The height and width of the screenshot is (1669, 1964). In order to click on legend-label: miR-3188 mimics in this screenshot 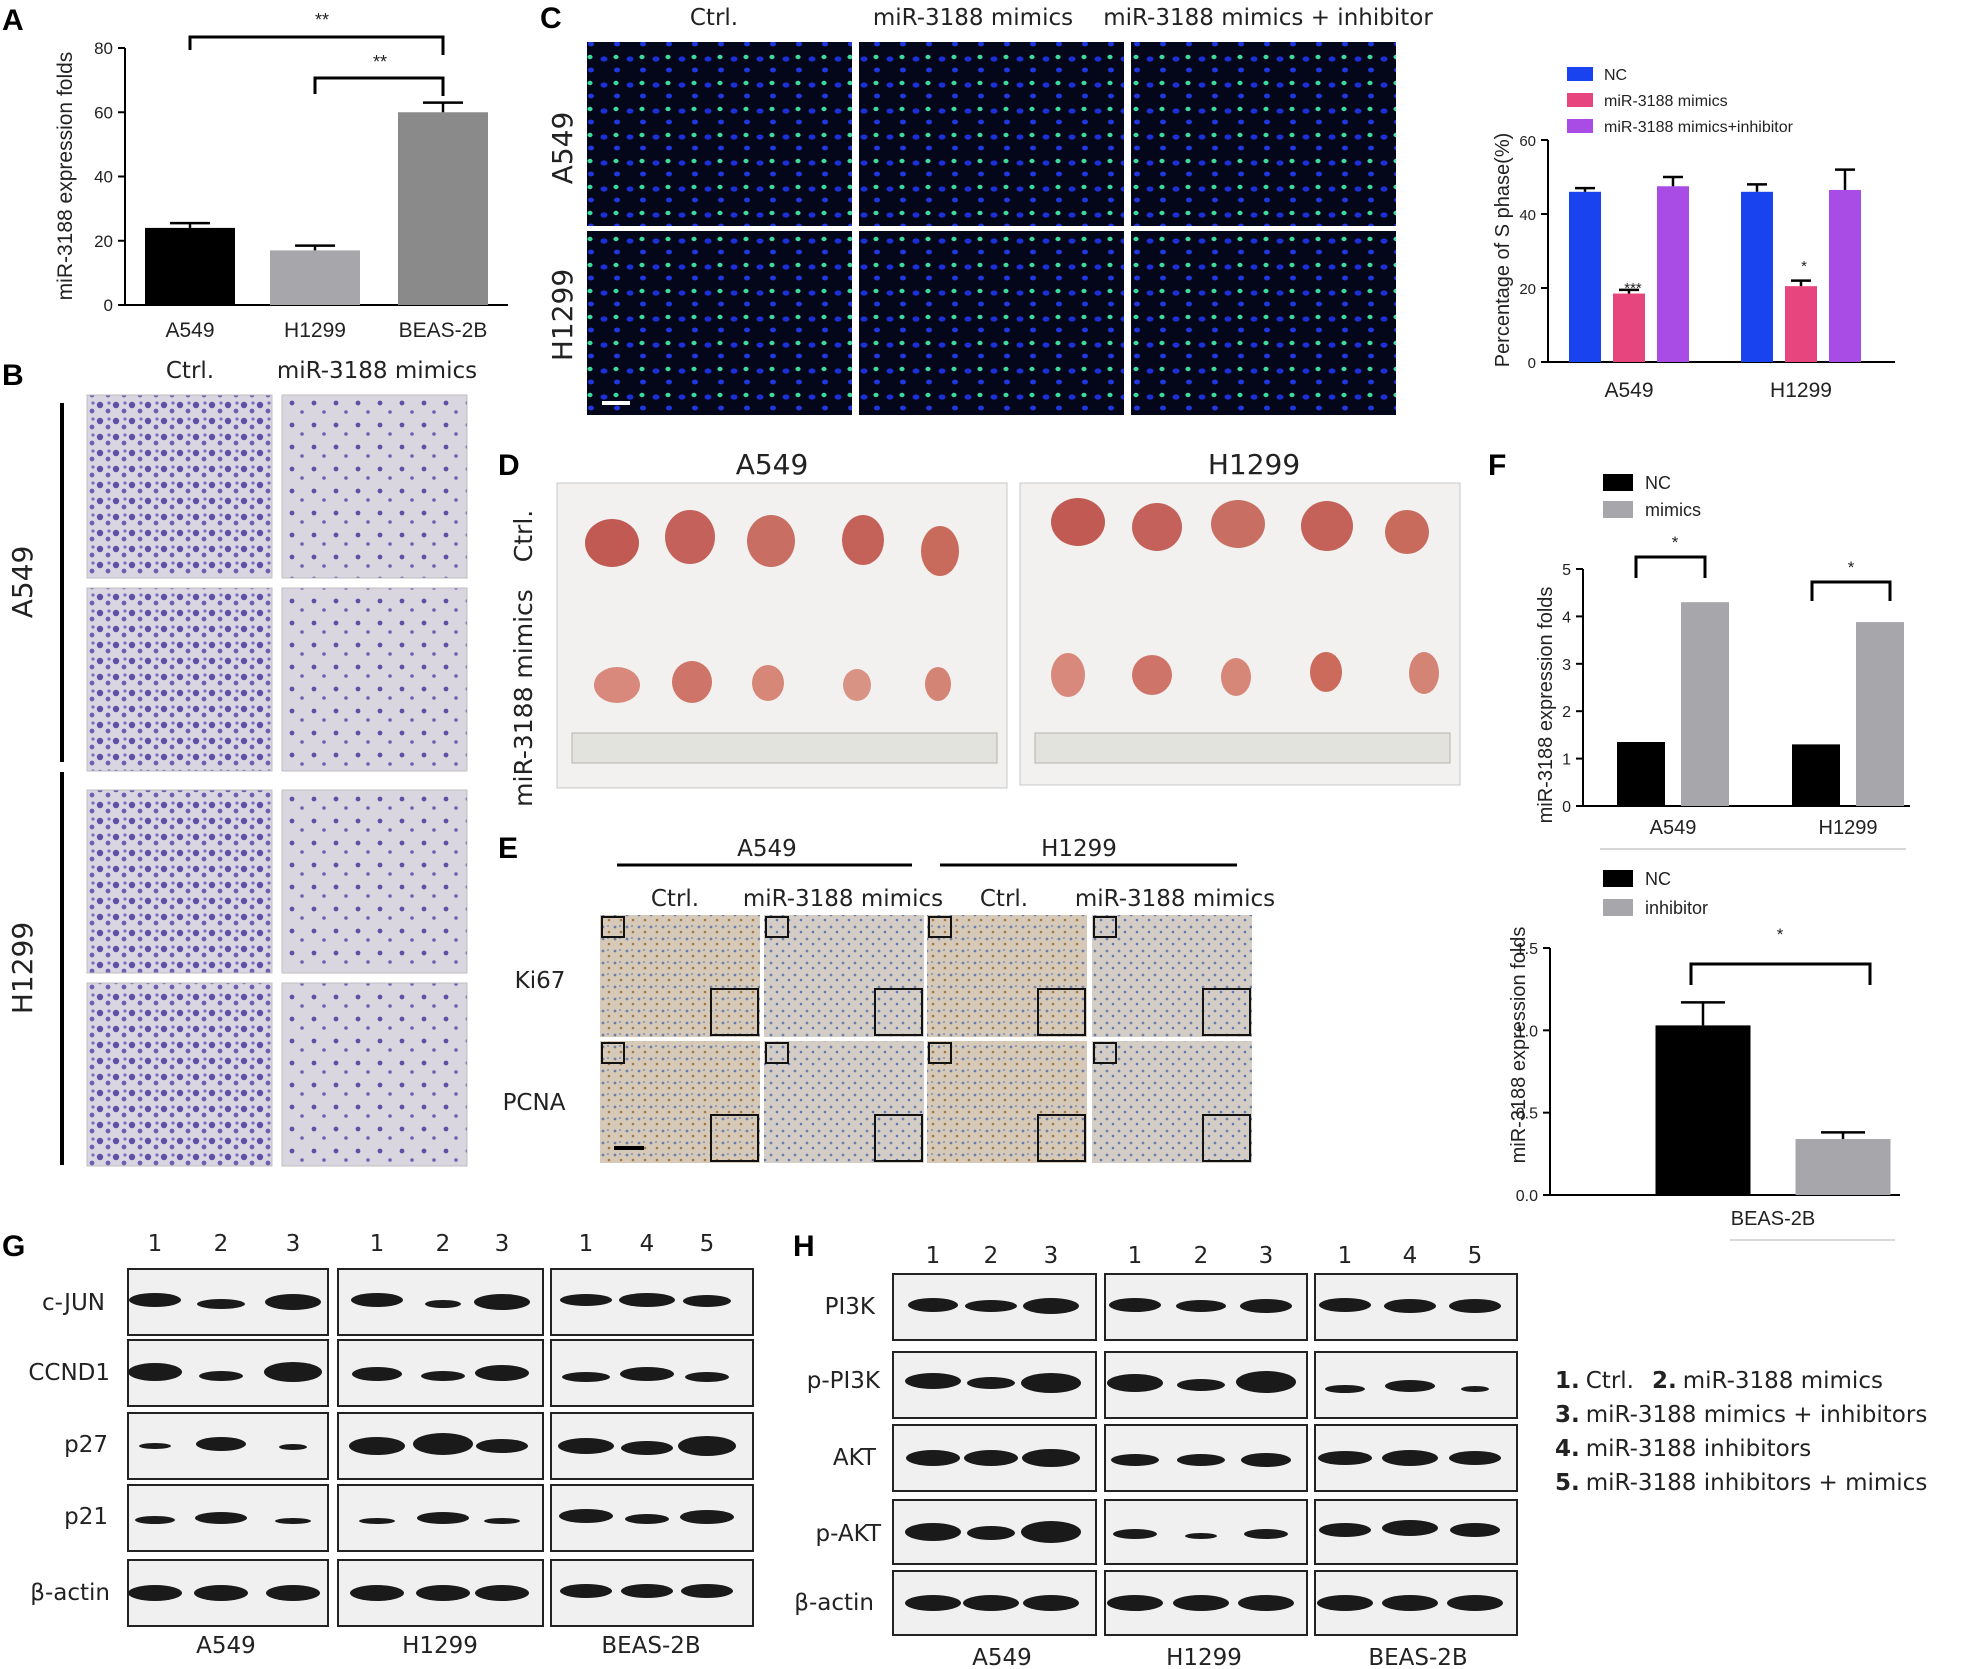, I will do `click(1666, 101)`.